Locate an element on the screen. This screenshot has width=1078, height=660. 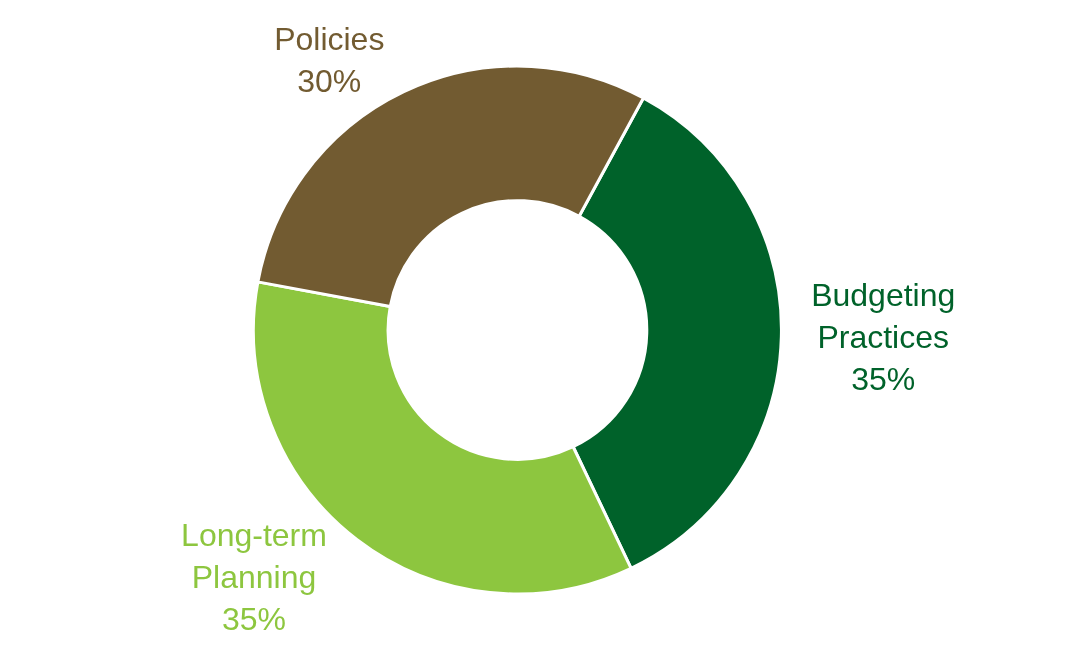
slice-label: Long-term Planning is located at coordinates (254, 556).